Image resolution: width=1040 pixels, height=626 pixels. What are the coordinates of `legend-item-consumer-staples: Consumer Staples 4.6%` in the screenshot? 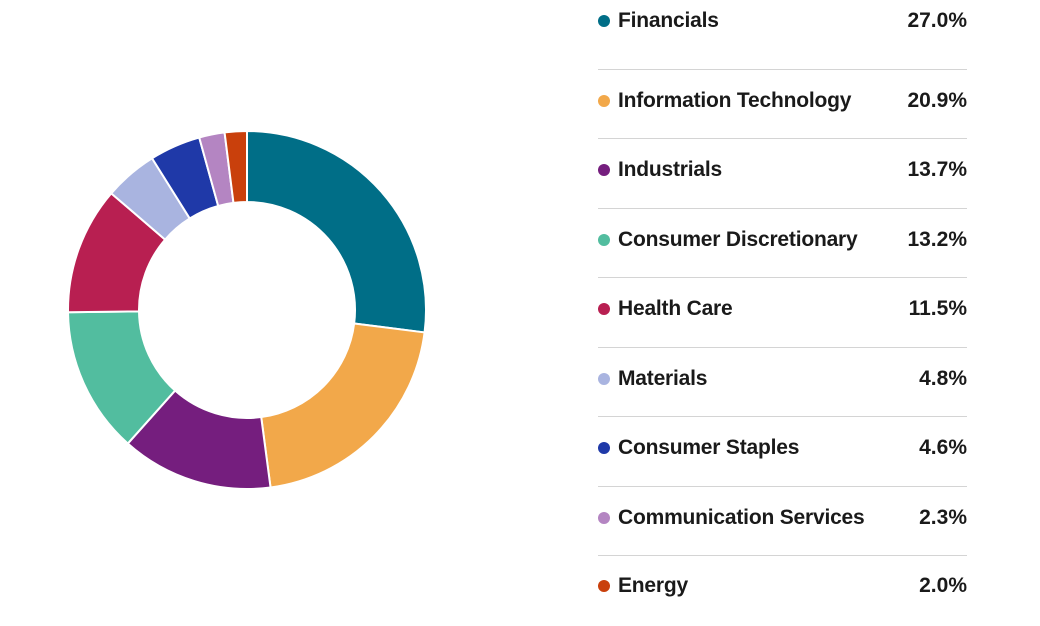 It's located at (782, 452).